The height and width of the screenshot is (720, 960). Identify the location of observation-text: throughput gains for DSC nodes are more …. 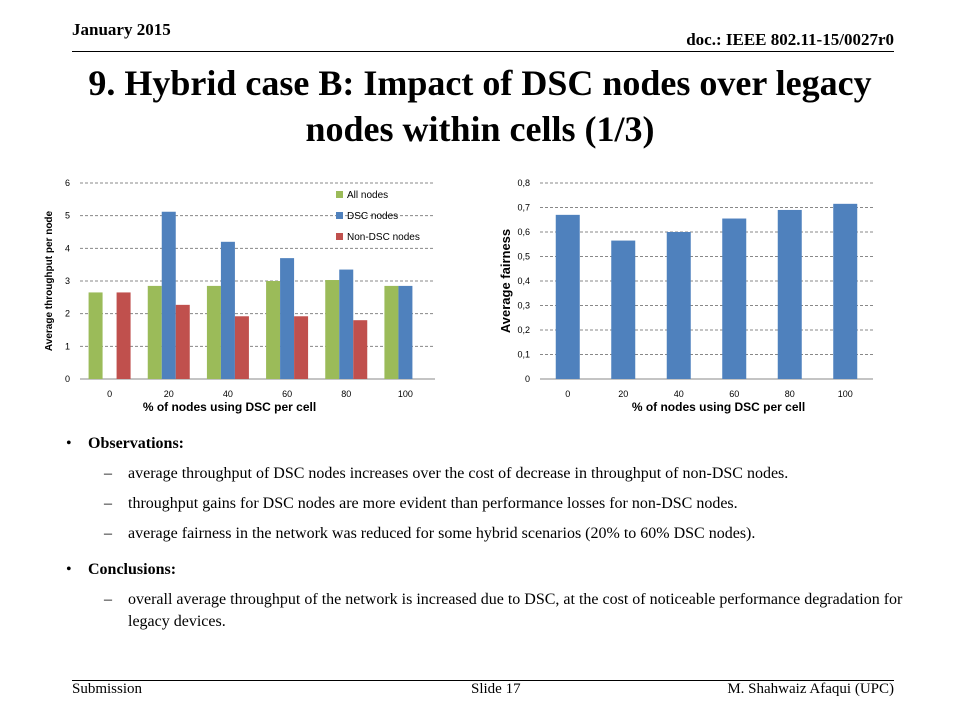
(433, 503).